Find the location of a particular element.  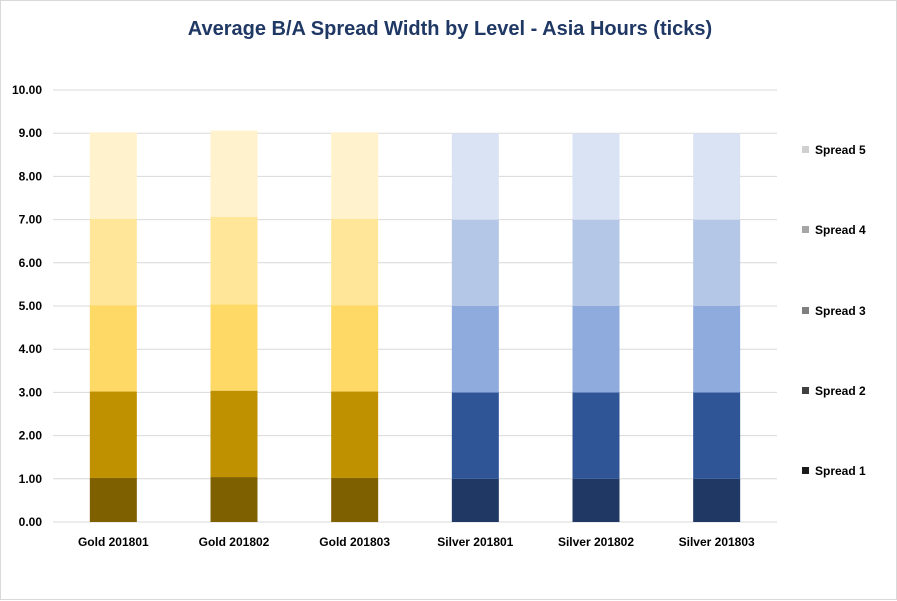

x-tick-label: Gold 201803 is located at coordinates (354, 542).